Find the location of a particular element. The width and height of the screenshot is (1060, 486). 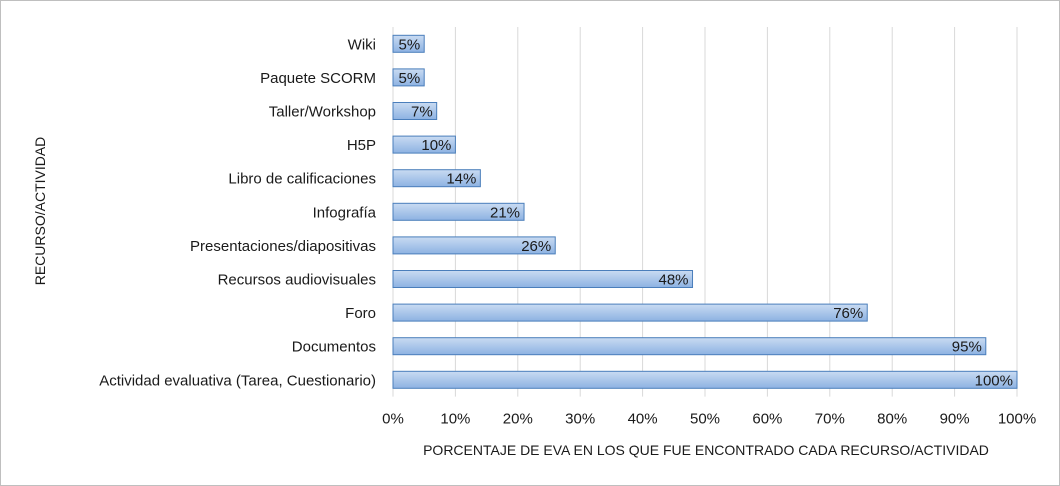

x-tick-label: 40% is located at coordinates (643, 419).